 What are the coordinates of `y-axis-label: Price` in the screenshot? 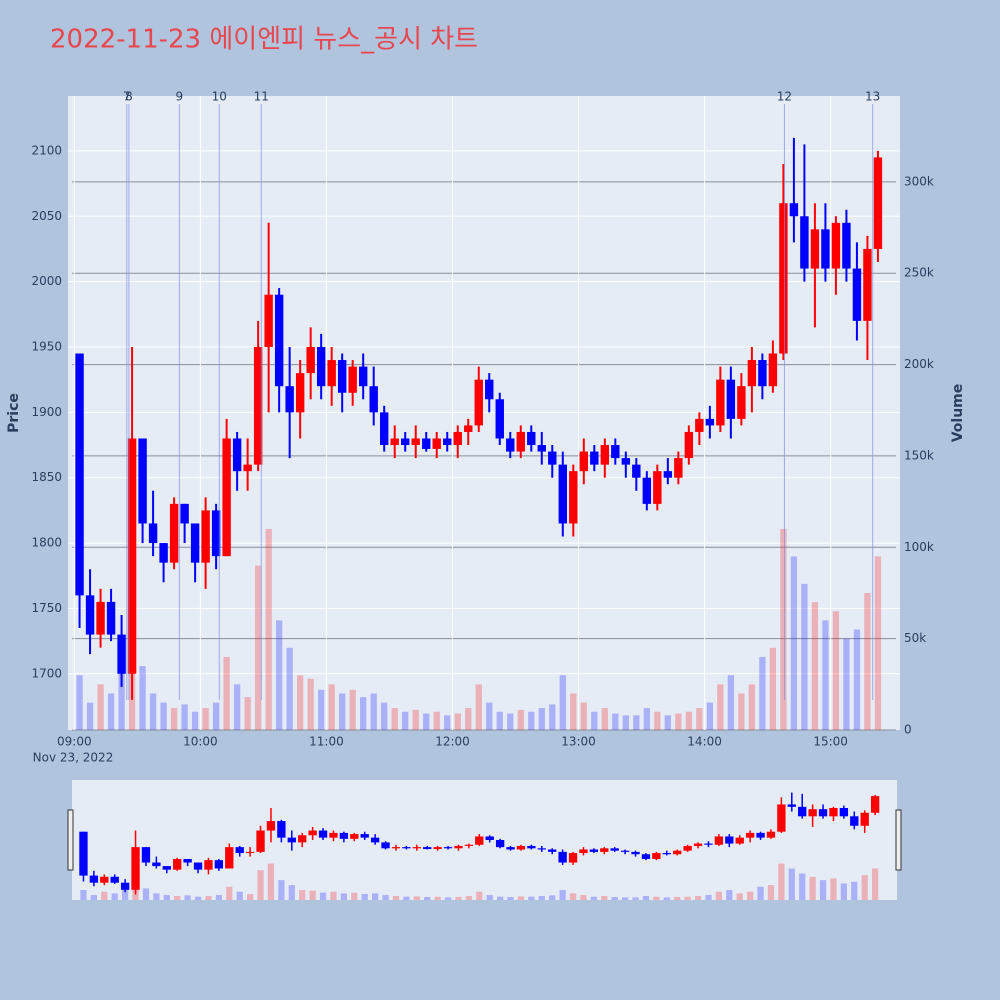 It's located at (14, 413).